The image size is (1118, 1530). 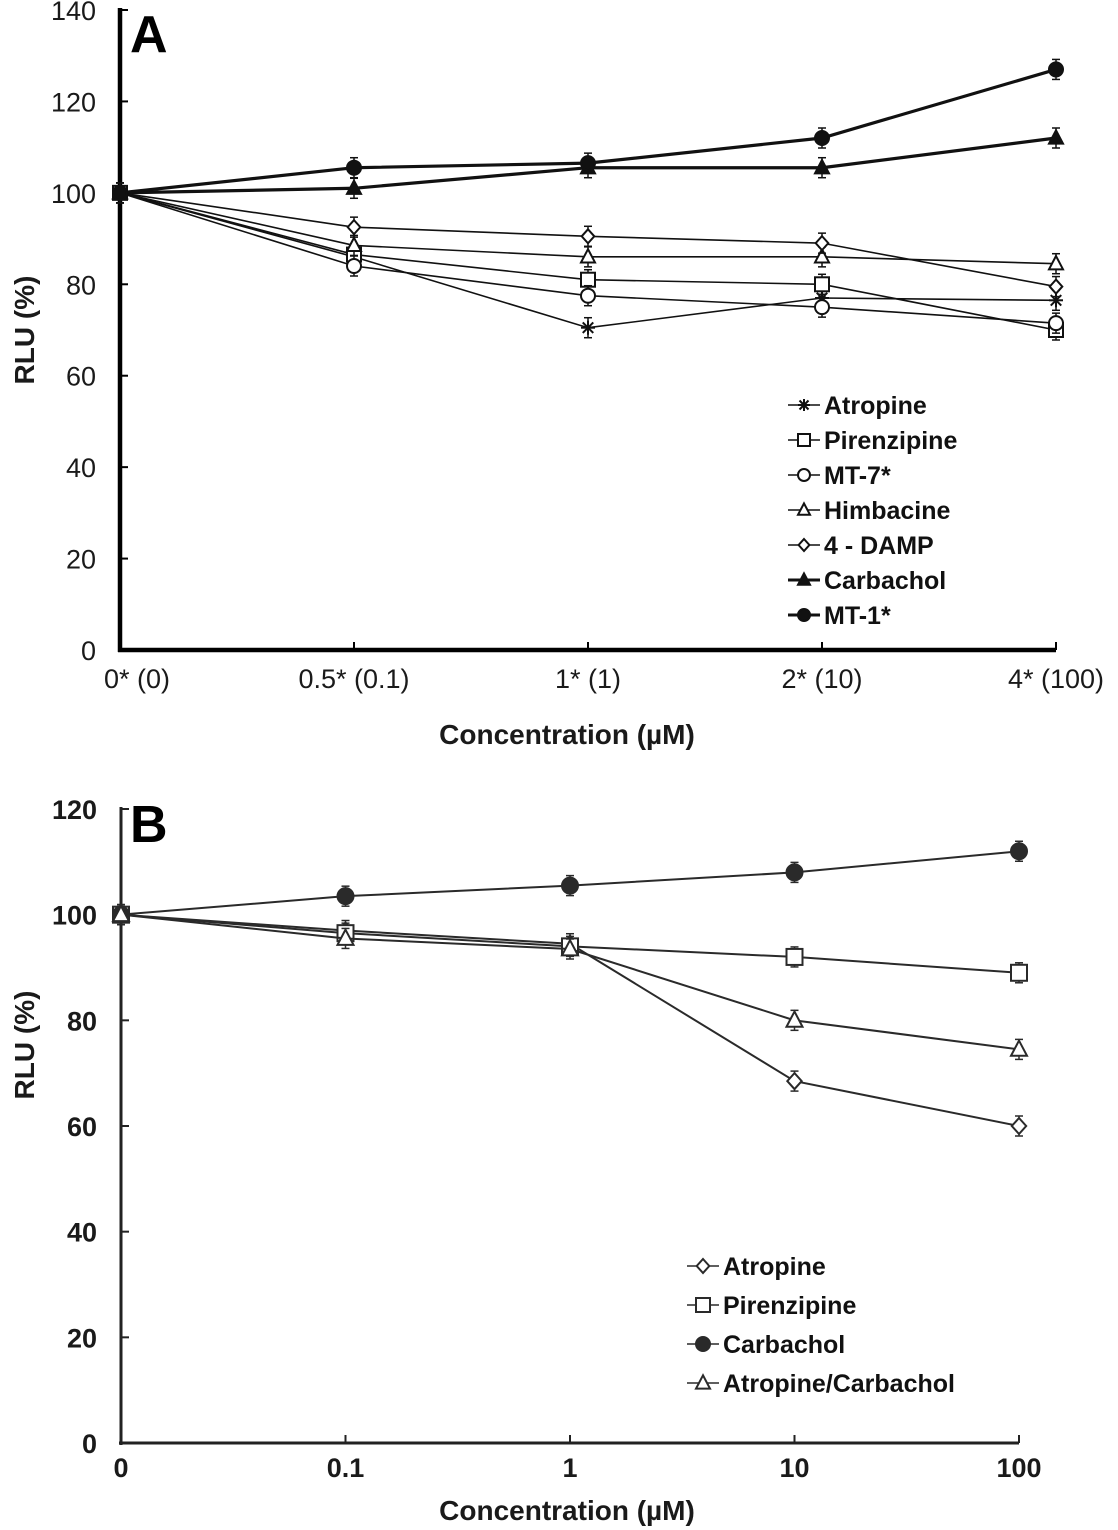 I want to click on x-tick-label: 0, so click(x=120, y=1468).